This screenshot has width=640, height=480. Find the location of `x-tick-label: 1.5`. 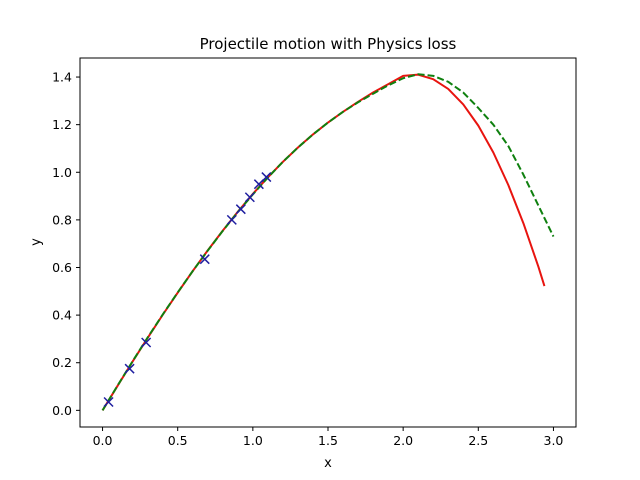

x-tick-label: 1.5 is located at coordinates (328, 440).